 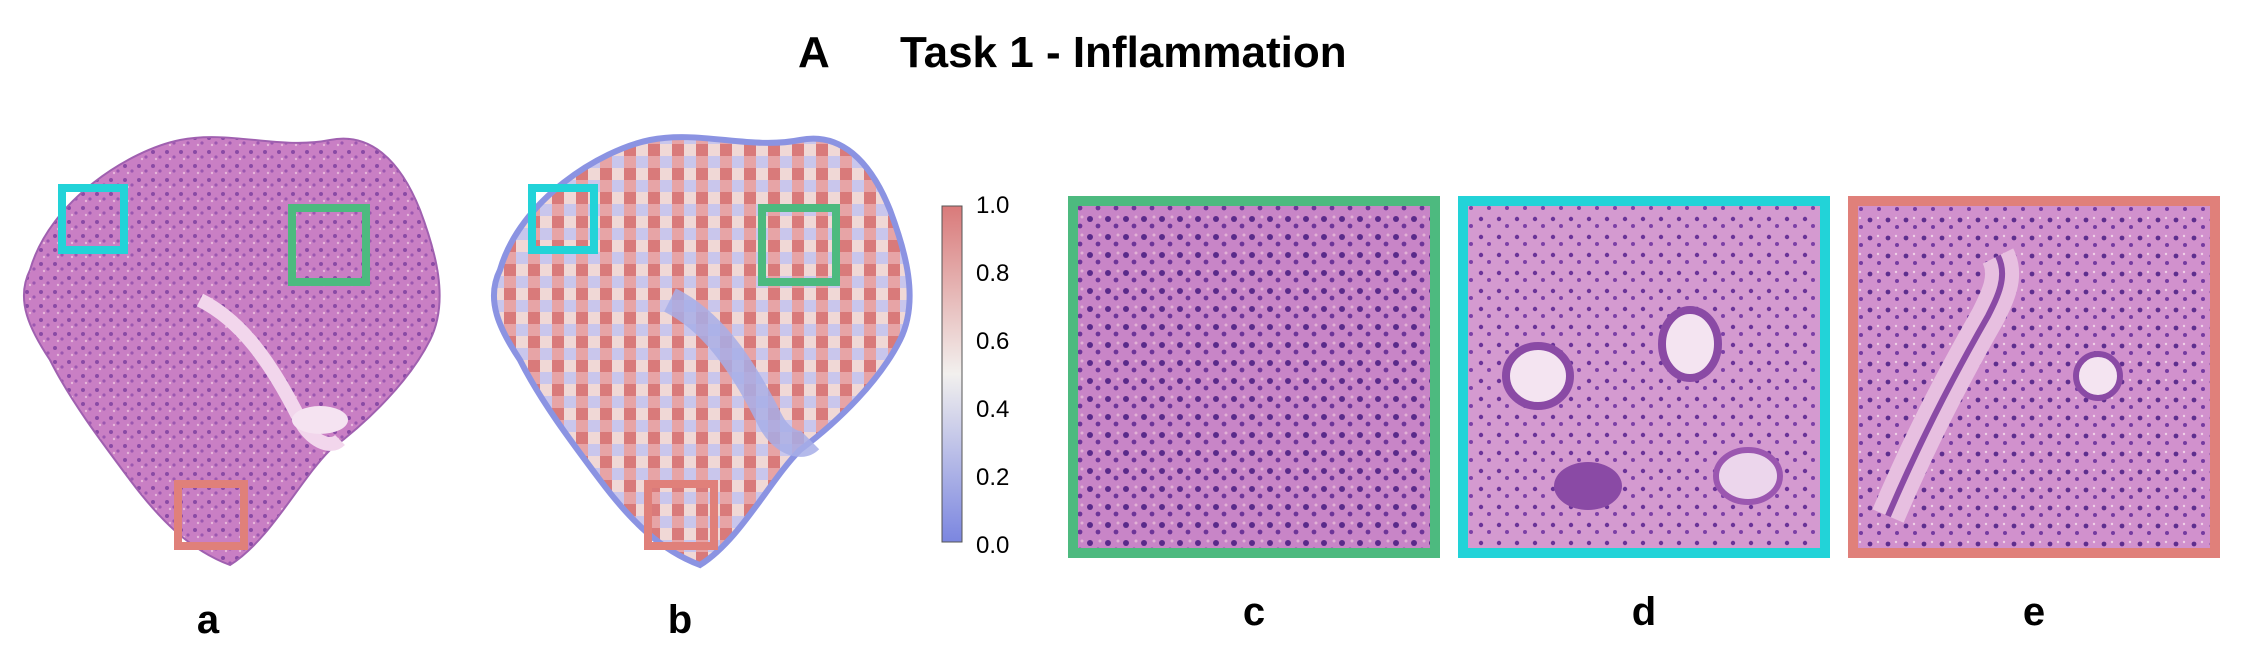 I want to click on panel-e-label: e, so click(x=2034, y=612).